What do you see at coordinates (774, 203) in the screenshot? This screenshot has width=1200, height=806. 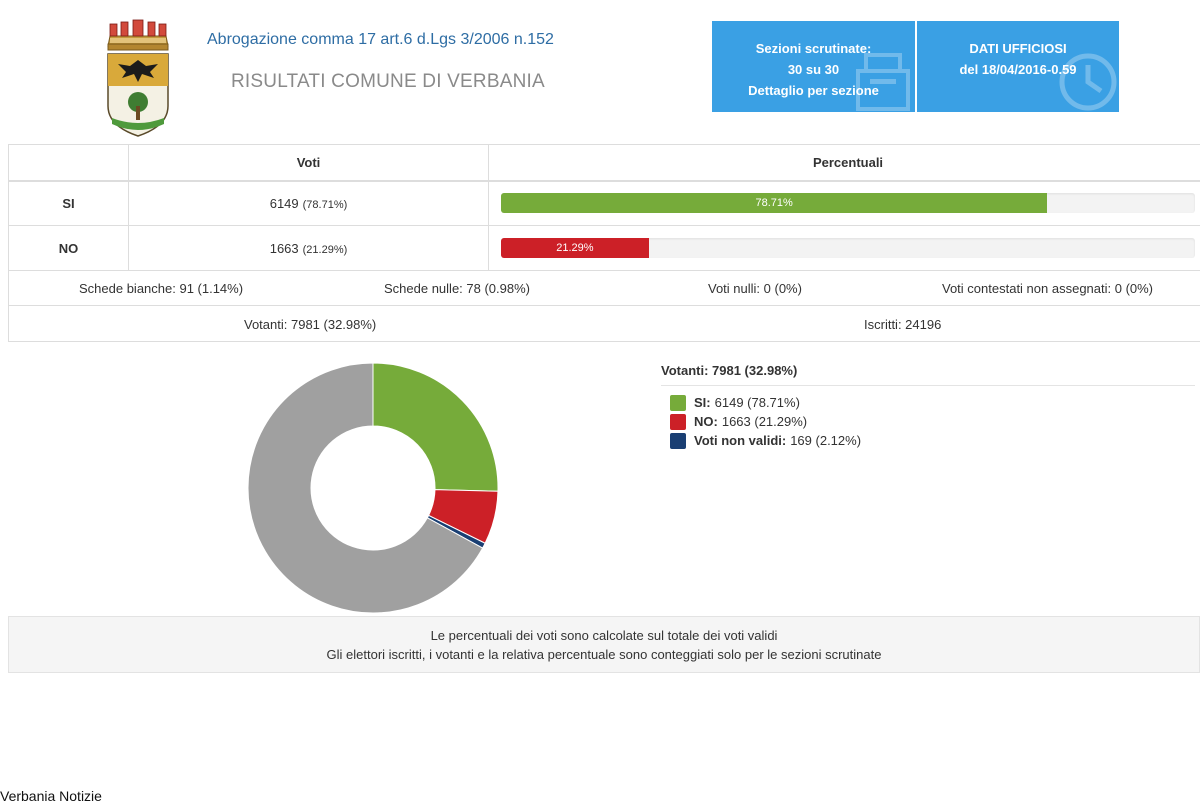 I see `progress-bar-si: 78.71%` at bounding box center [774, 203].